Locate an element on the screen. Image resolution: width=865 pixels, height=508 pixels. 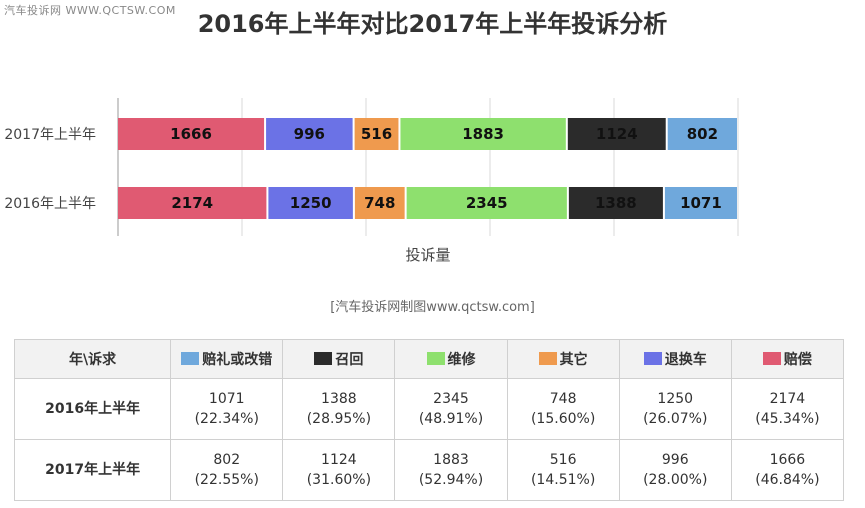
cell-percent: (22.55%) is located at coordinates (226, 480).